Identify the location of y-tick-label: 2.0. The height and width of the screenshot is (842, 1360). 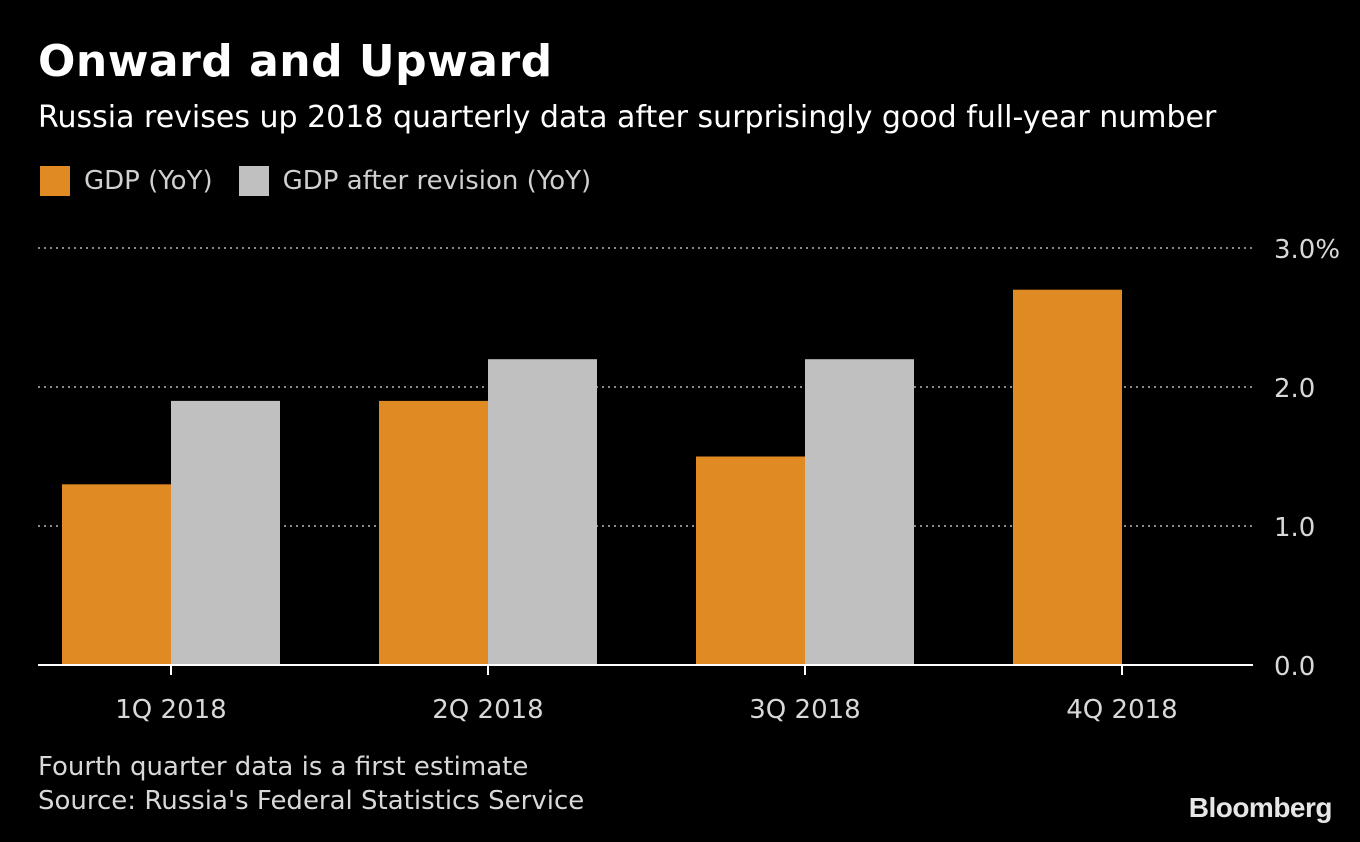
(1294, 389).